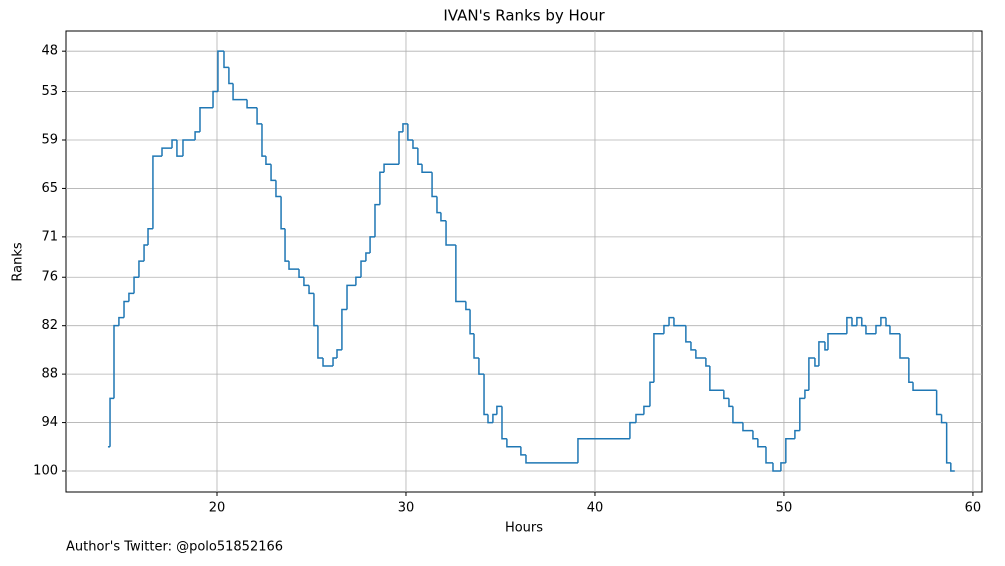 The image size is (1005, 566). Describe the element at coordinates (49, 139) in the screenshot. I see `y-tick-label: 59` at that location.